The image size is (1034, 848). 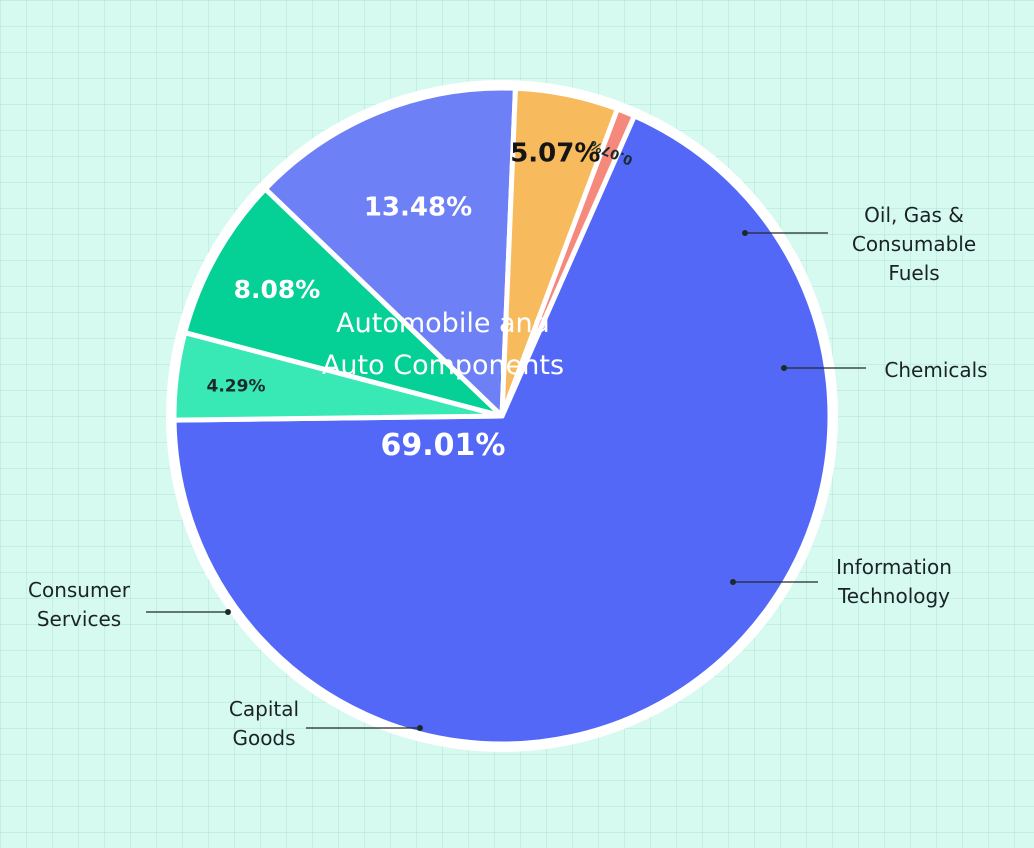 What do you see at coordinates (784, 368) in the screenshot?
I see `leader-dot-chemicals` at bounding box center [784, 368].